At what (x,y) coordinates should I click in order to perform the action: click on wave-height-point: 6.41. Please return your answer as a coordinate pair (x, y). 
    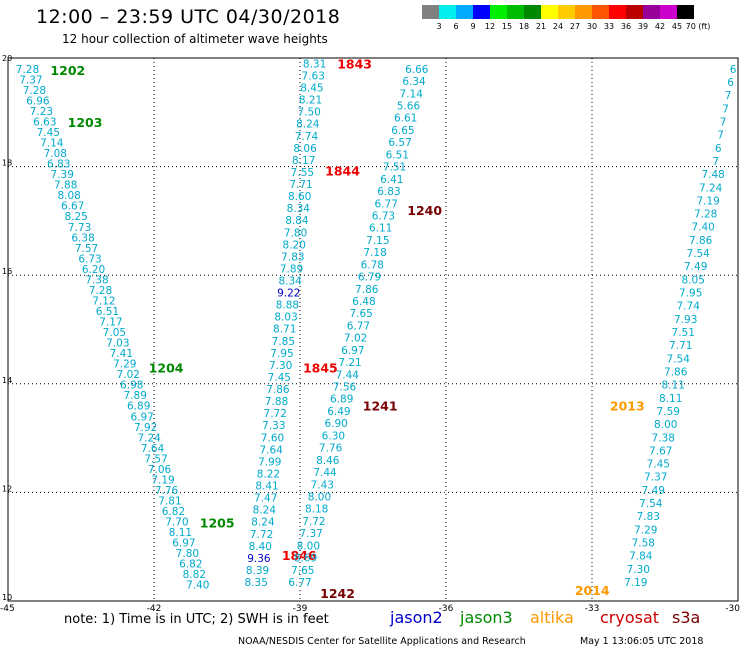
    Looking at the image, I should click on (391, 180).